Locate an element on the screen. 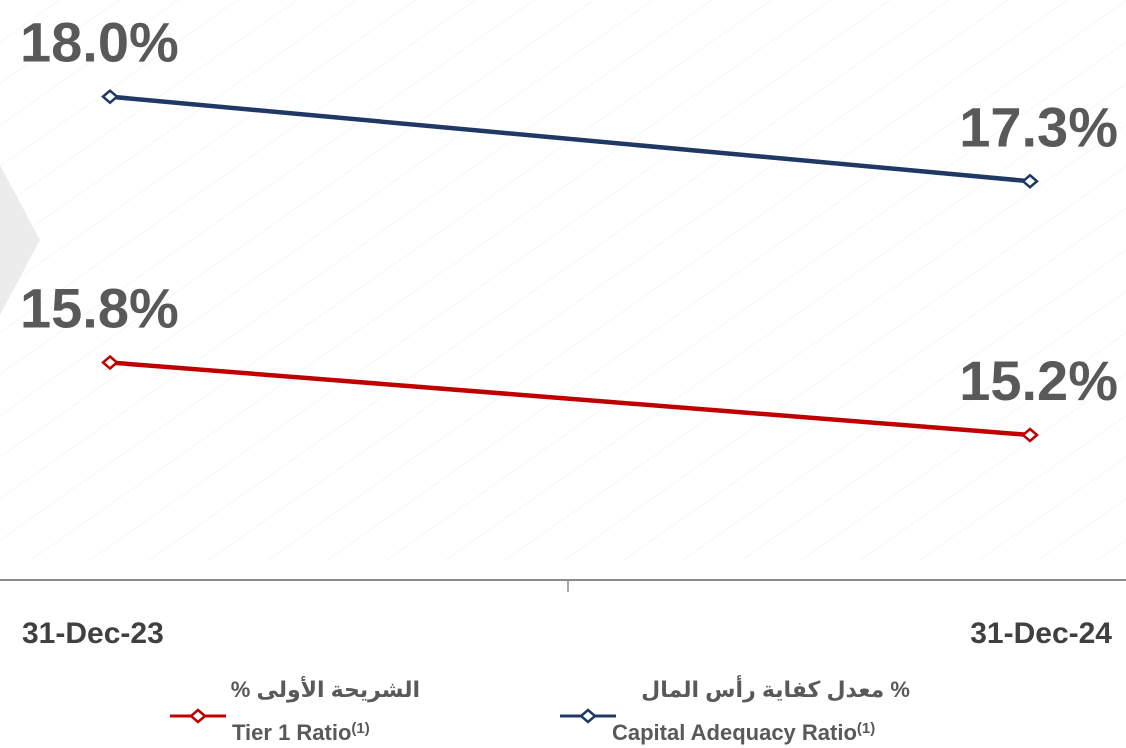 The height and width of the screenshot is (748, 1126). data-label: 17.3% is located at coordinates (1038, 126).